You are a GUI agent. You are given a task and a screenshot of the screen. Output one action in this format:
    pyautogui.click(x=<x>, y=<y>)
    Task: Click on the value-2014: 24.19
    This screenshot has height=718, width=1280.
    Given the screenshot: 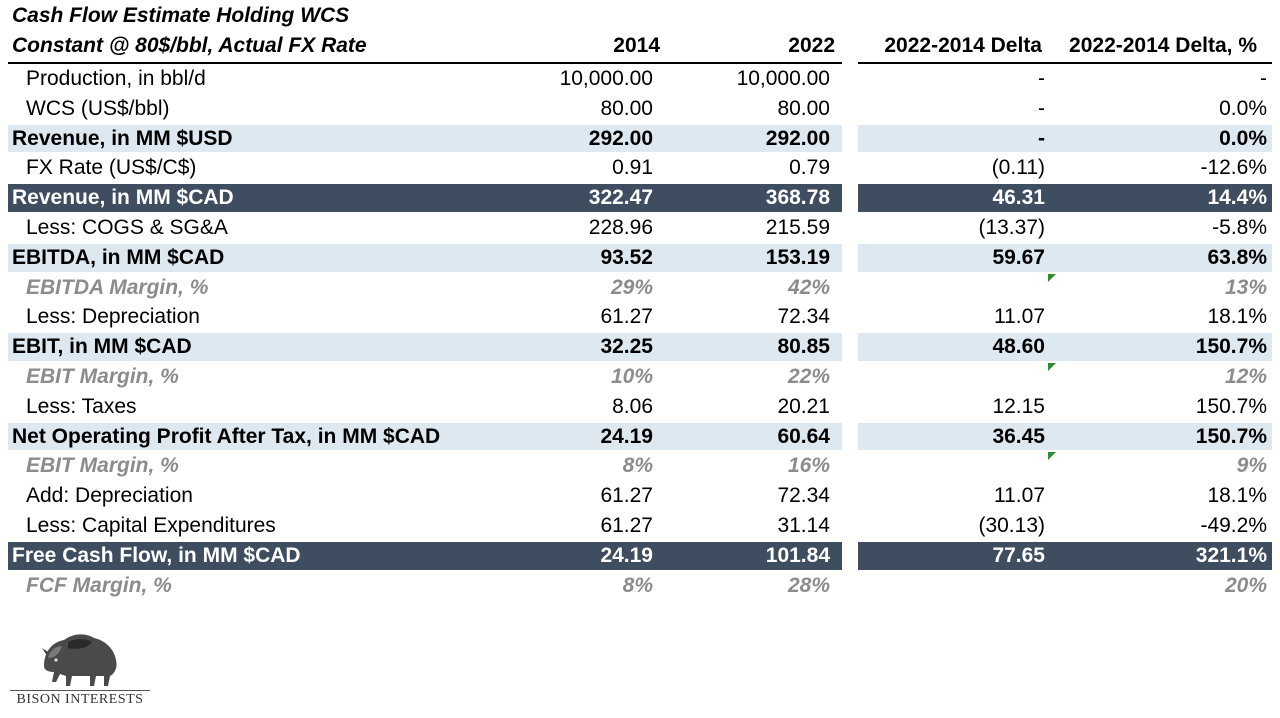 What is the action you would take?
    pyautogui.click(x=626, y=555)
    